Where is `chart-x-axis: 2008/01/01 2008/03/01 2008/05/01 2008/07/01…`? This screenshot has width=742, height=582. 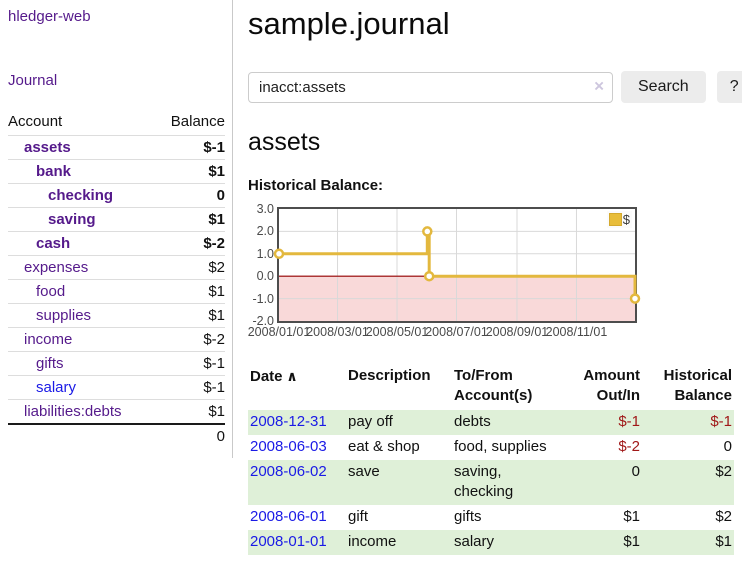 chart-x-axis: 2008/01/01 2008/03/01 2008/05/01 2008/07/01… is located at coordinates (442, 331).